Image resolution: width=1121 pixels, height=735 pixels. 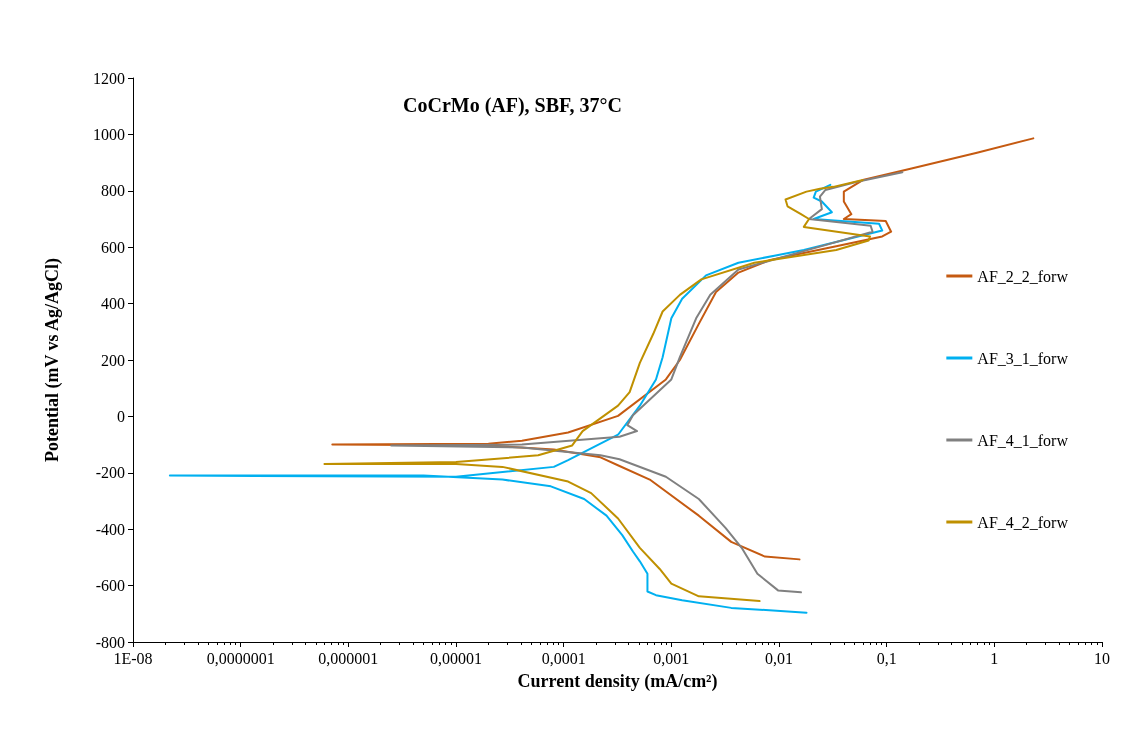 What do you see at coordinates (671, 658) in the screenshot?
I see `x-tick-label: 0,001` at bounding box center [671, 658].